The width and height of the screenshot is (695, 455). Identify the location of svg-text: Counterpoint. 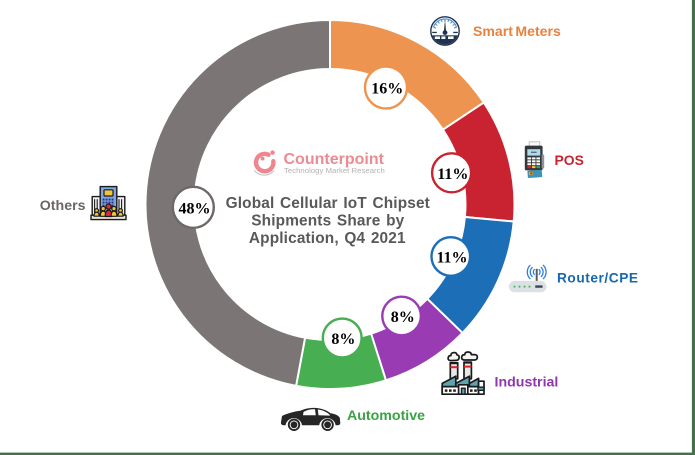
(334, 159).